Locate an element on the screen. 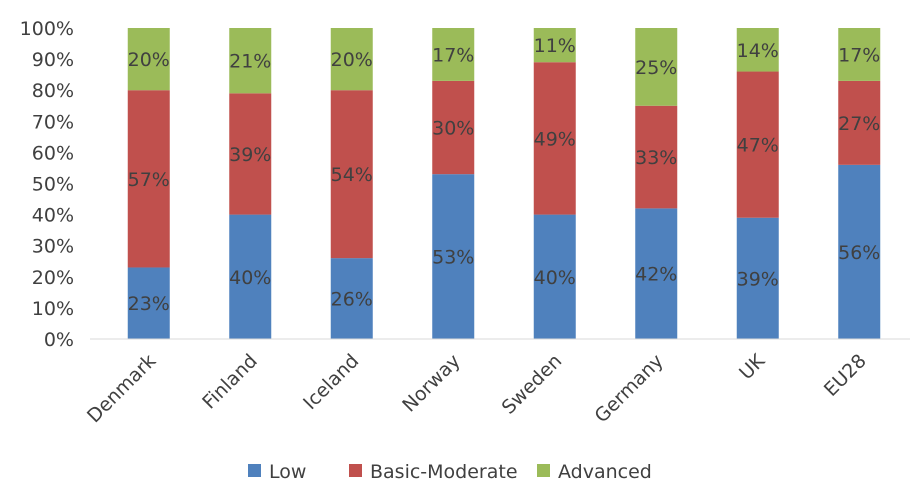 Image resolution: width=920 pixels, height=486 pixels. data-label: 53% is located at coordinates (453, 258).